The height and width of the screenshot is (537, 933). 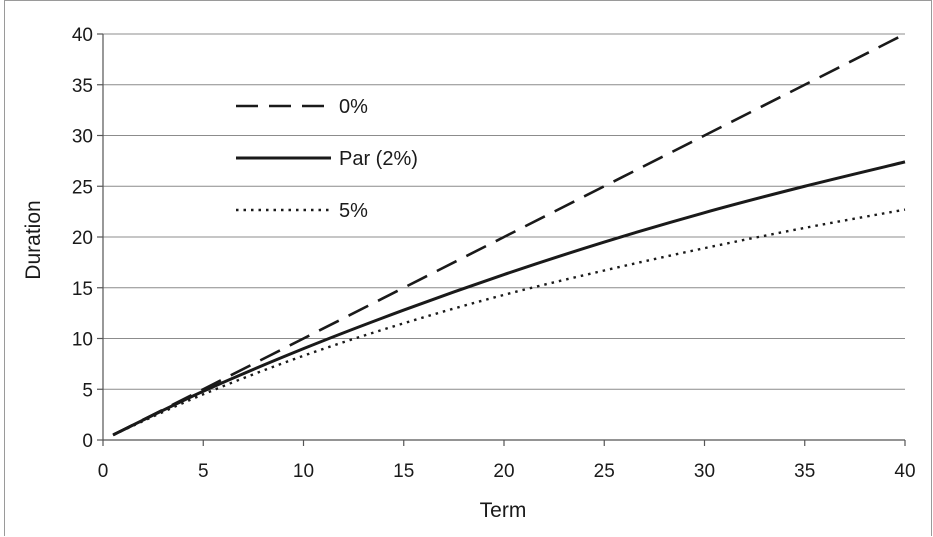 What do you see at coordinates (87, 441) in the screenshot?
I see `y-tick-label: 0` at bounding box center [87, 441].